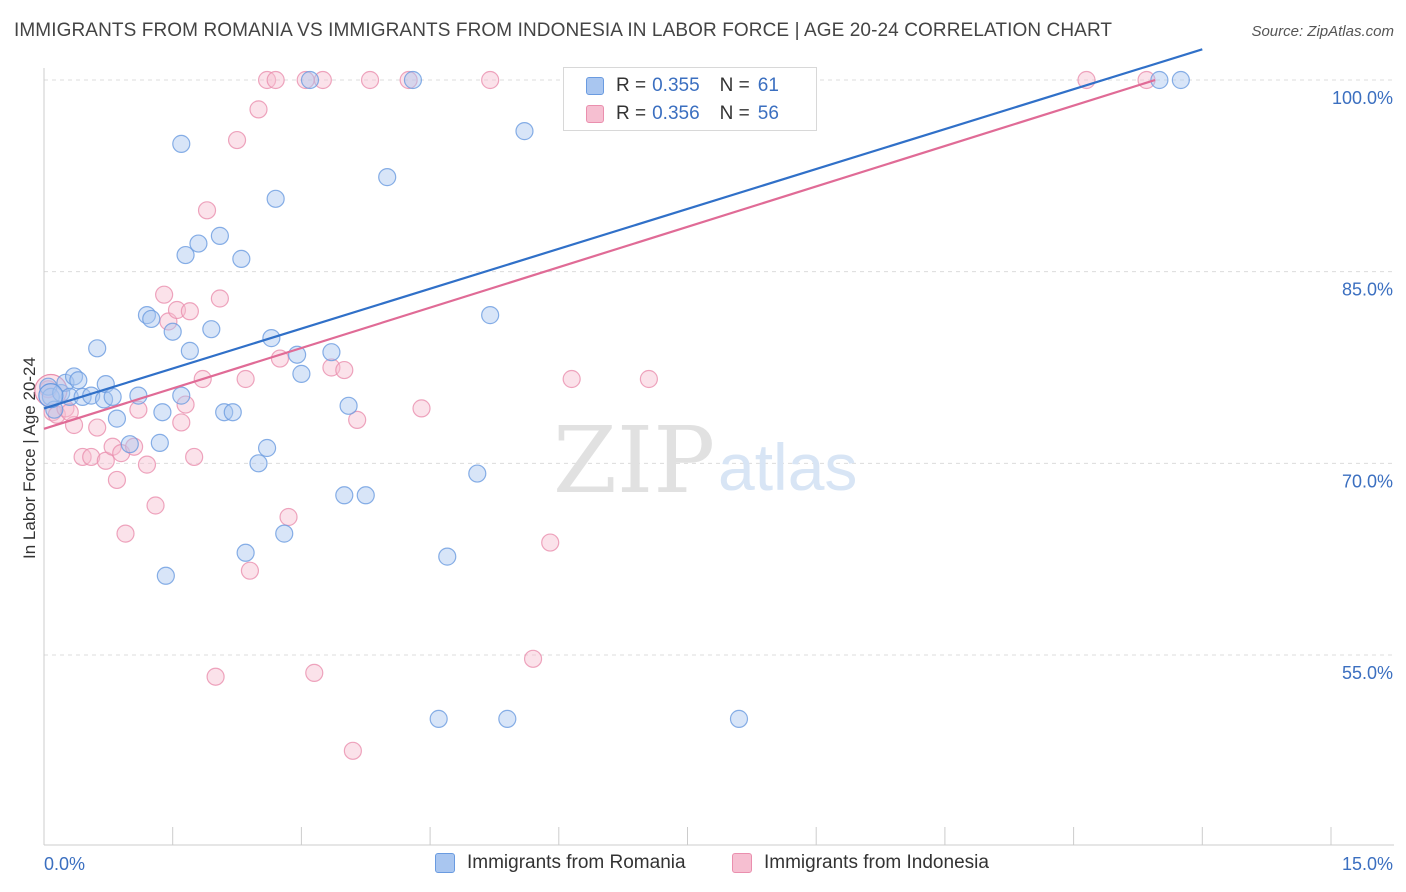 The image size is (1406, 892). What do you see at coordinates (576, 862) in the screenshot?
I see `legend-label-romania: Immigrants from Romania` at bounding box center [576, 862].